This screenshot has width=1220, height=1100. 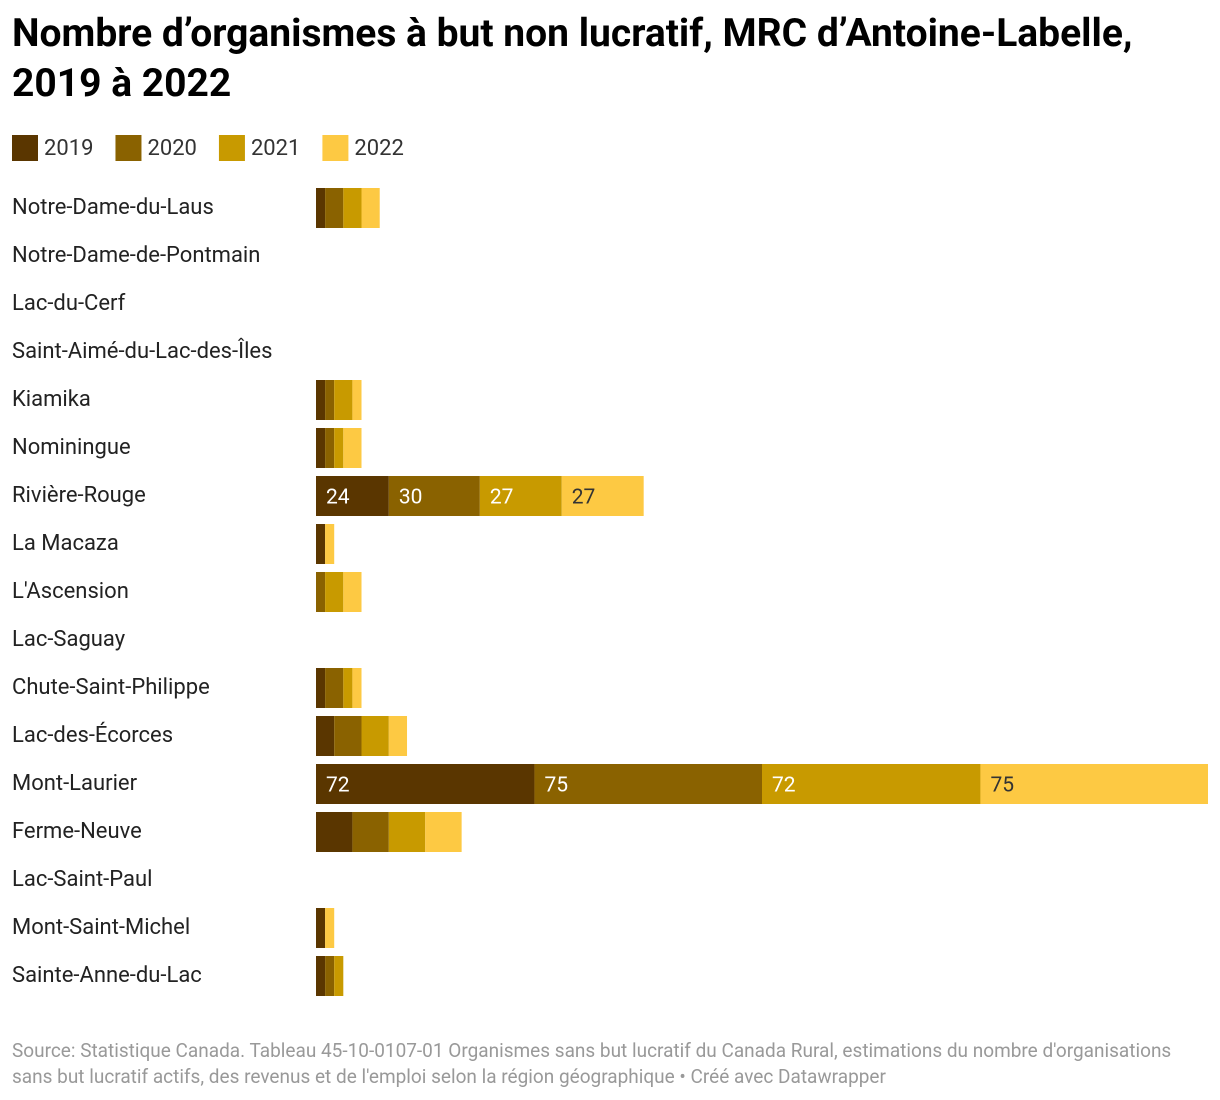 What do you see at coordinates (113, 207) in the screenshot?
I see `category-label: Notre-Dame-du-Laus` at bounding box center [113, 207].